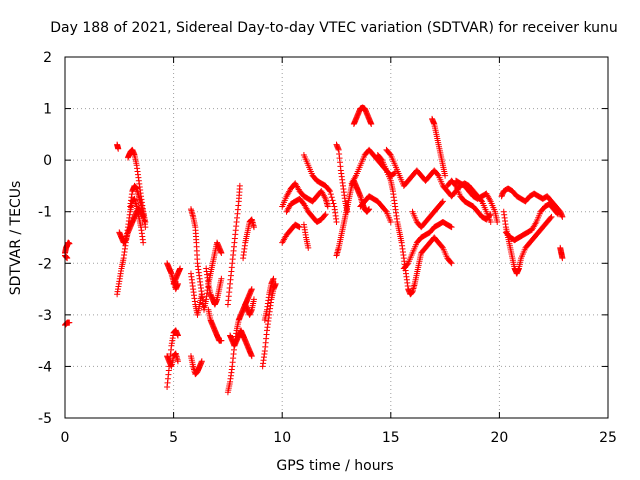 The image size is (640, 480). I want to click on y-tick-label: 0, so click(47, 161).